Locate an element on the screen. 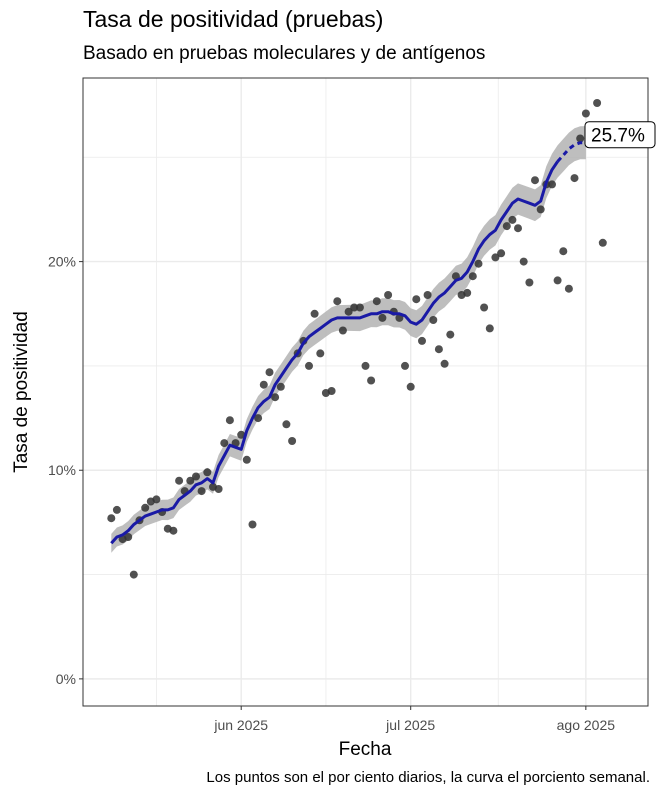 The width and height of the screenshot is (660, 800). y-tick-label: 10% is located at coordinates (62, 470).